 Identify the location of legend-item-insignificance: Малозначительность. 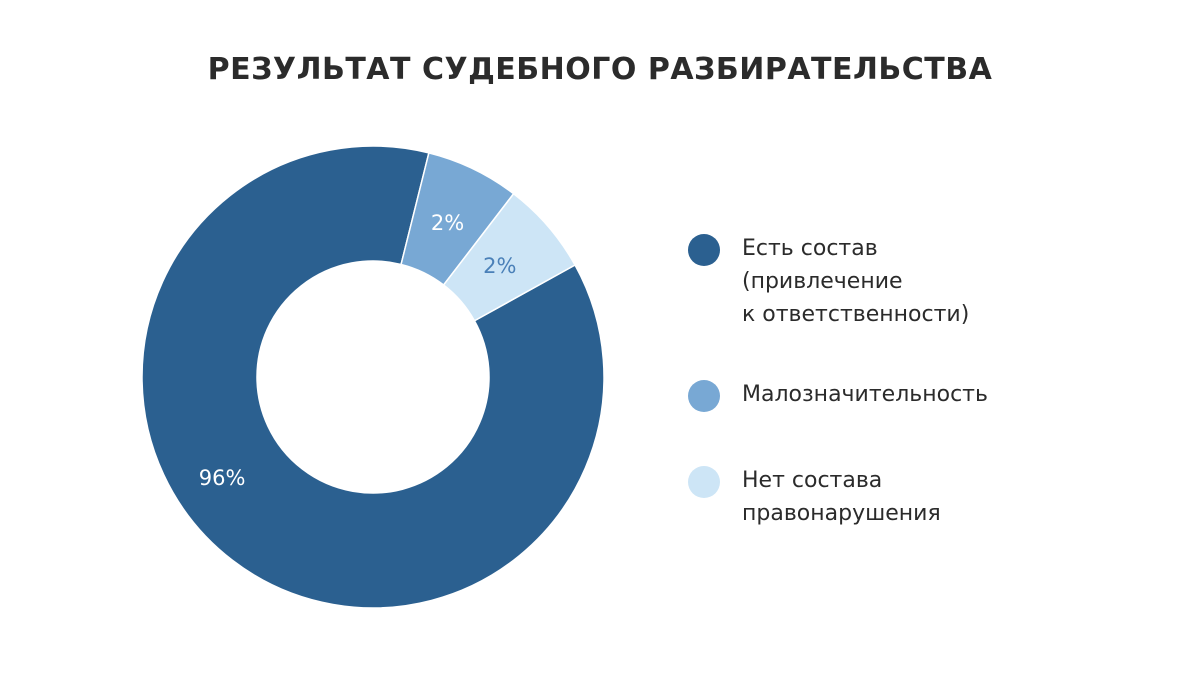
(868, 395).